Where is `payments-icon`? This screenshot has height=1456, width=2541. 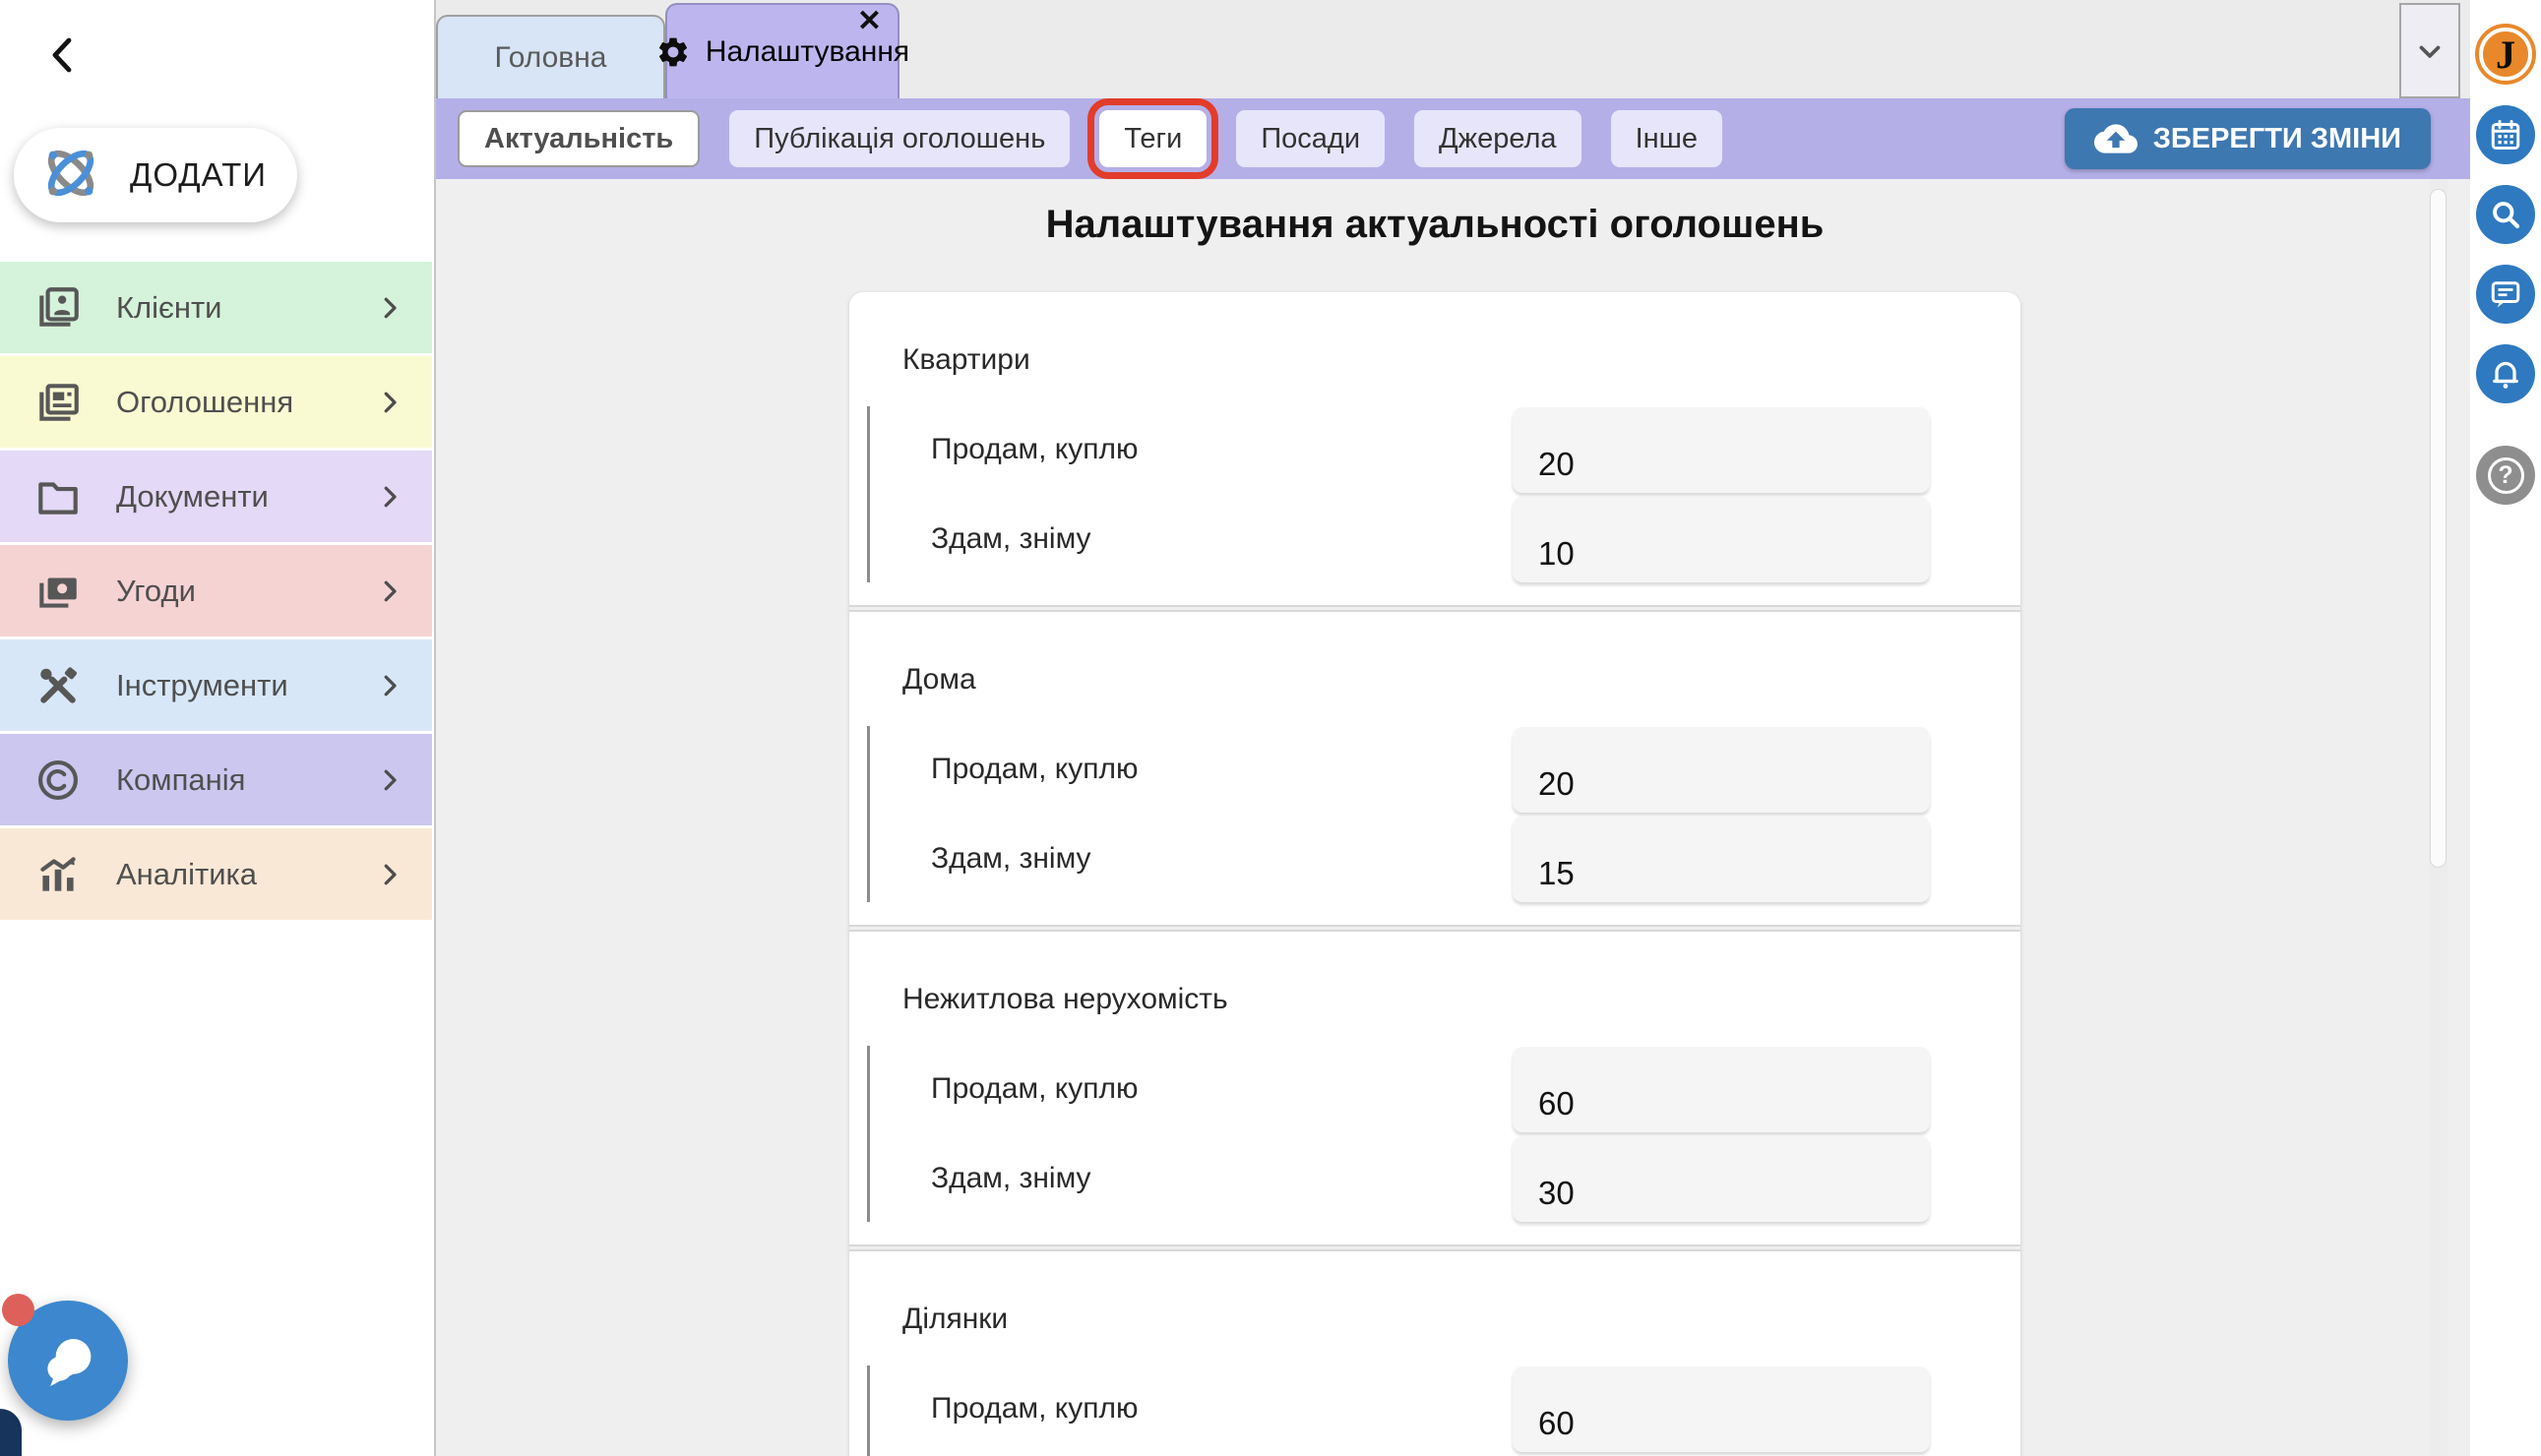 payments-icon is located at coordinates (58, 592).